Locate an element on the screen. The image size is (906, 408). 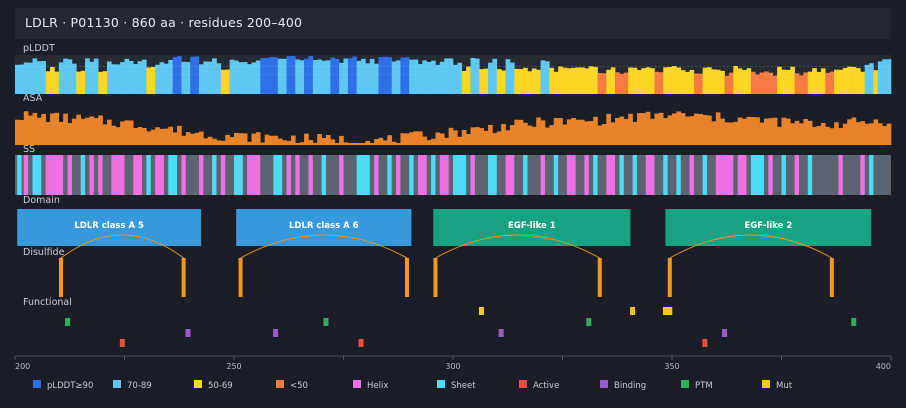
x-axis: 200 250 300 350 400 is located at coordinates (453, 363).